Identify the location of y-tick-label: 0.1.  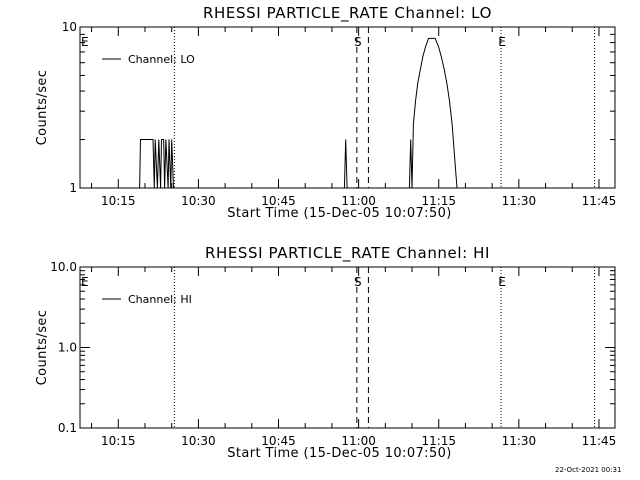
(67, 428).